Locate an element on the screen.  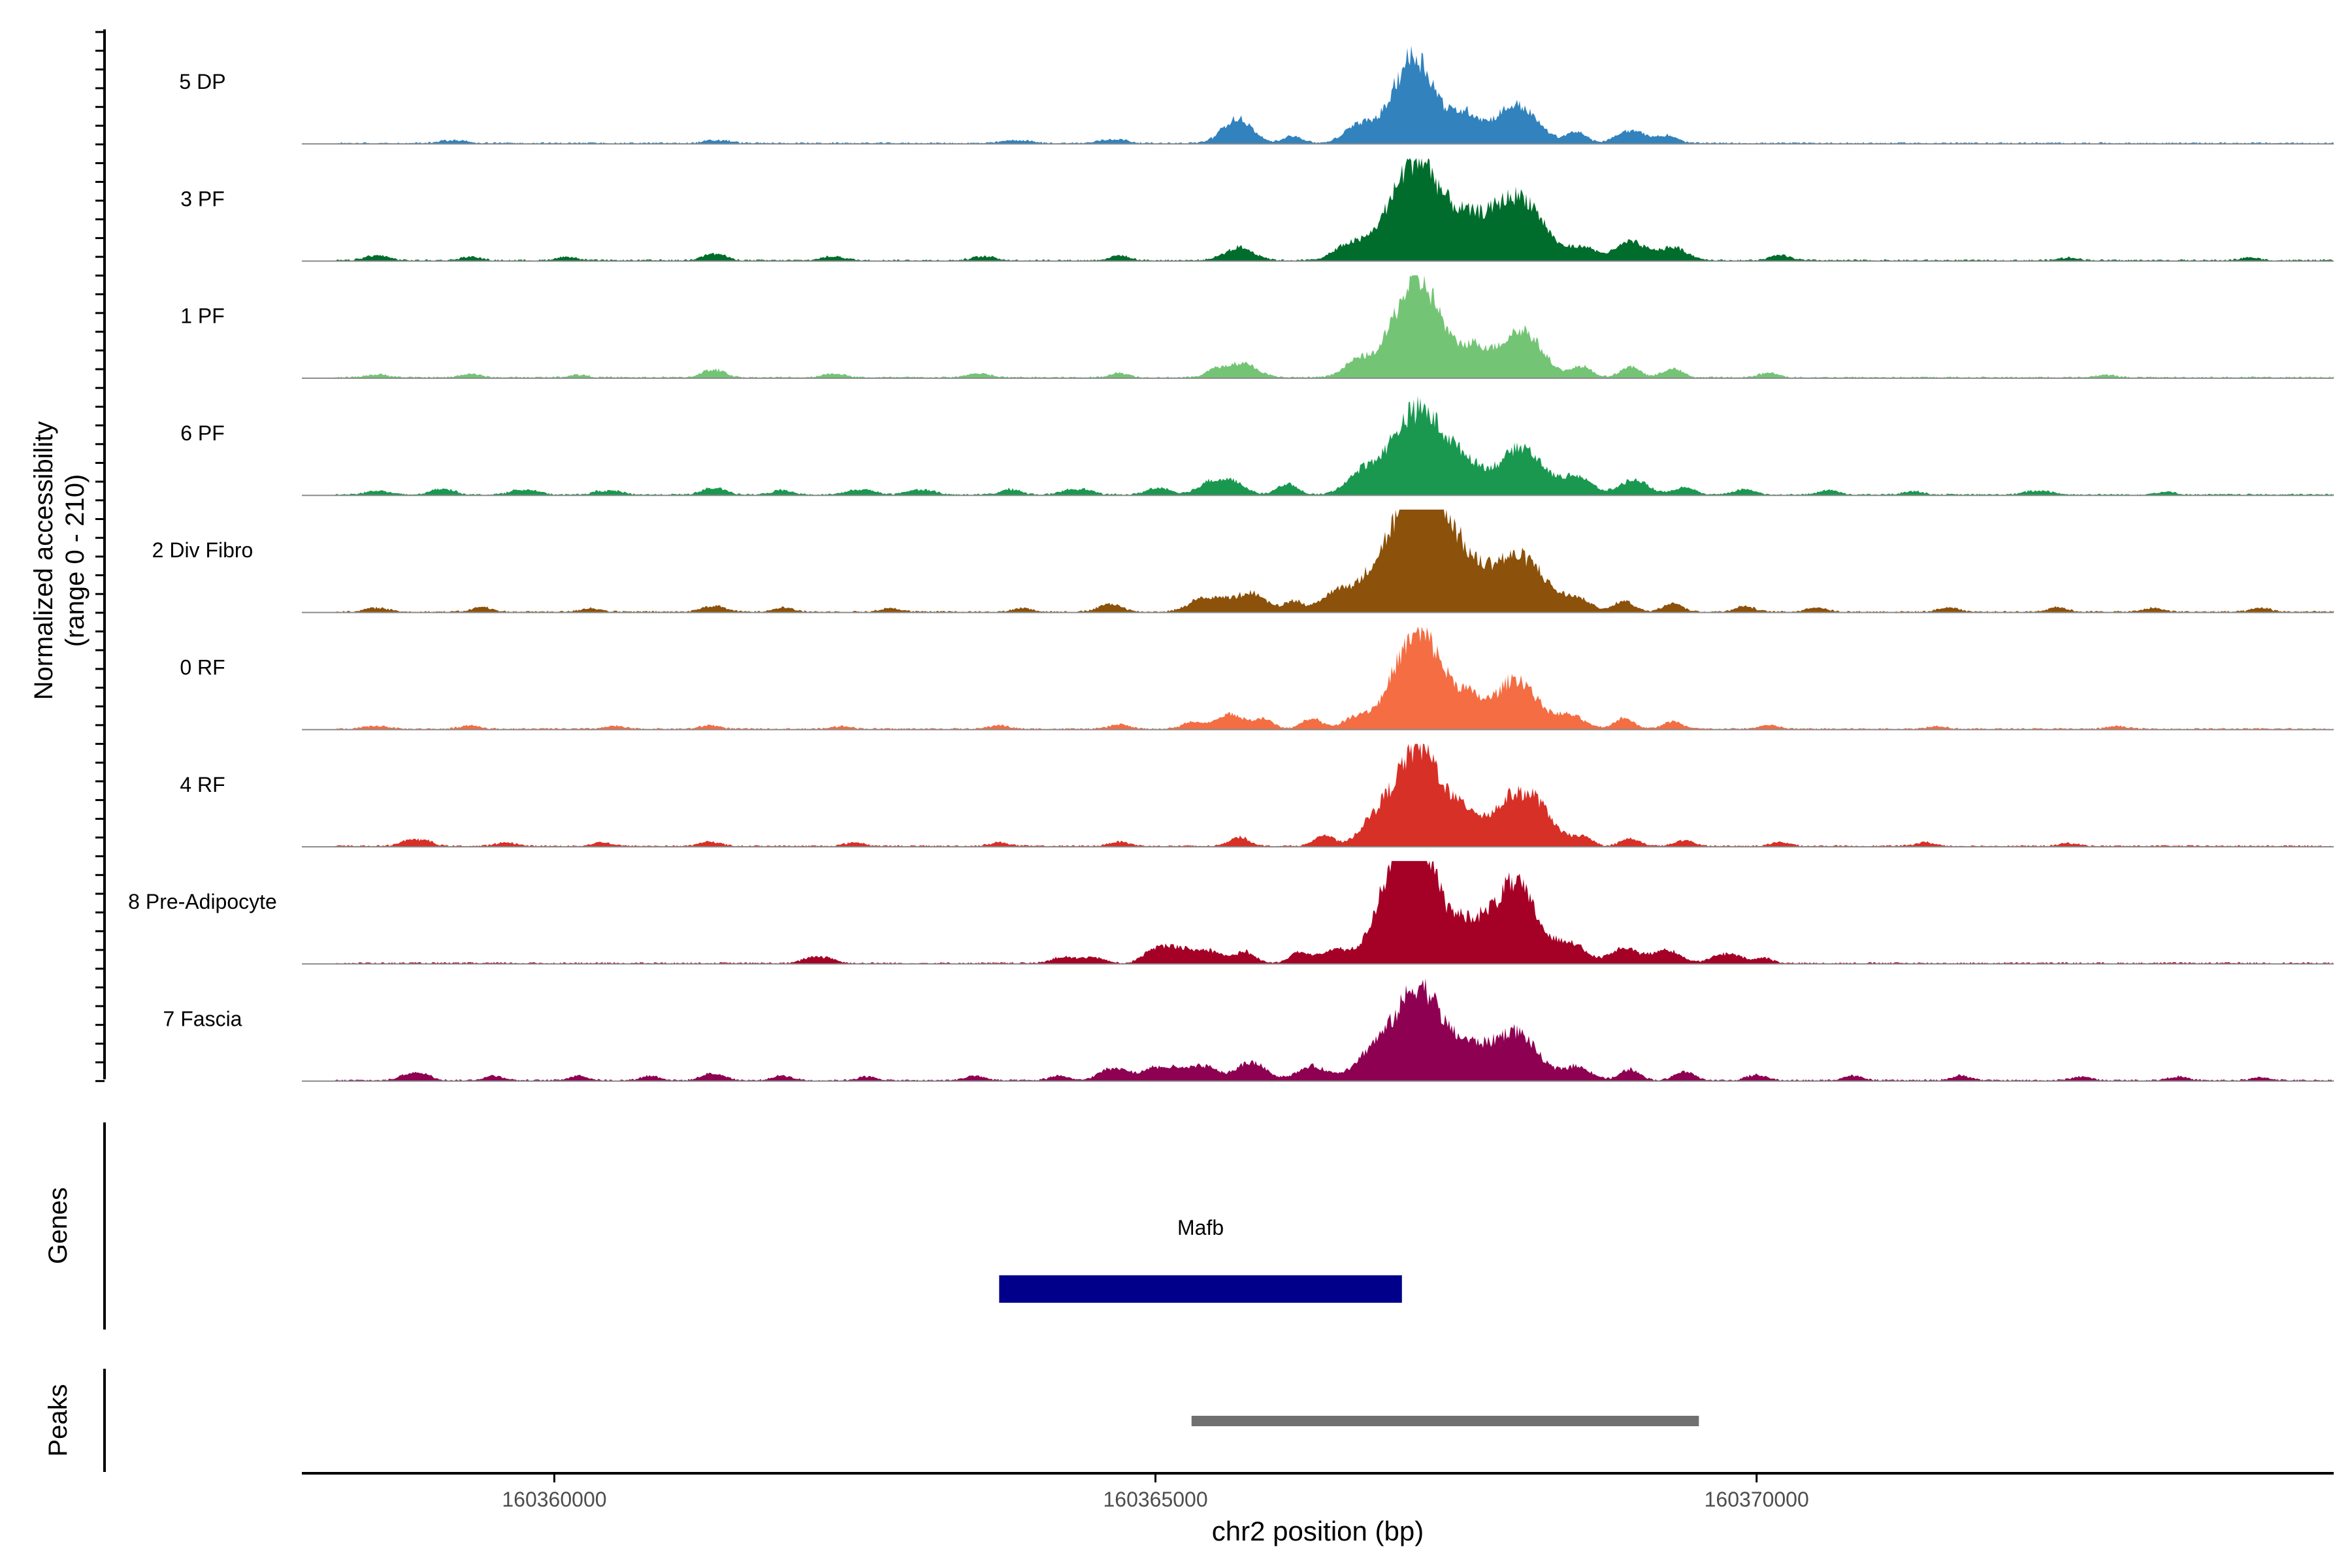
track-label: 0 RF is located at coordinates (202, 667).